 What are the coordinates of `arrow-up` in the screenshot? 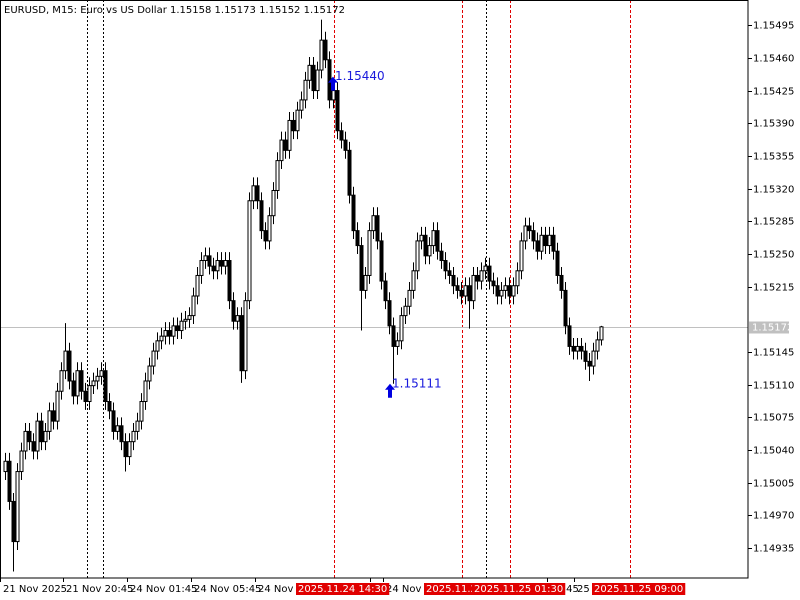 It's located at (390, 390).